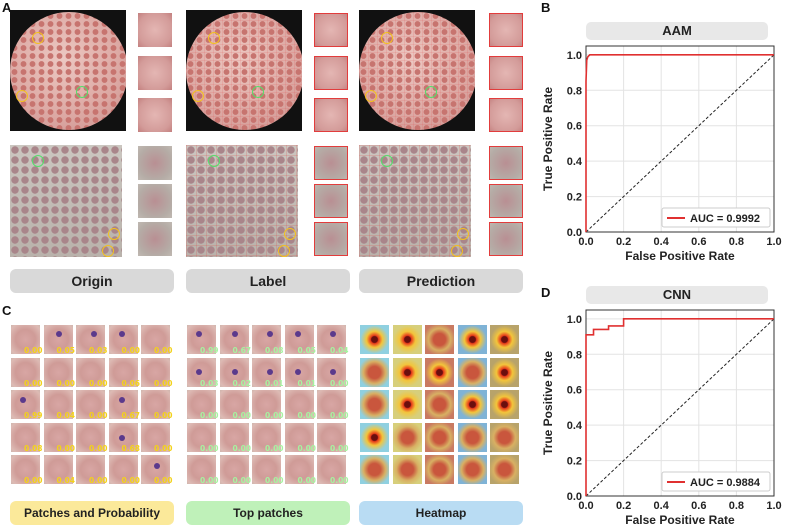 This screenshot has width=785, height=532. What do you see at coordinates (242, 350) in the screenshot?
I see `top-patch-label: 0.67` at bounding box center [242, 350].